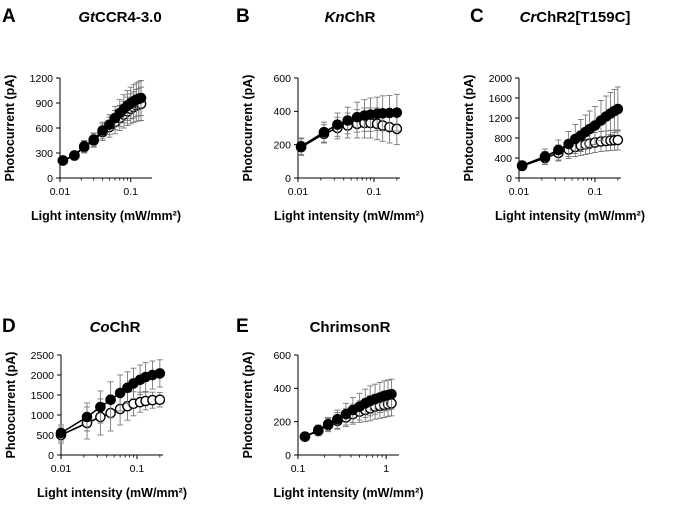 The height and width of the screenshot is (512, 688). What do you see at coordinates (43, 396) in the screenshot?
I see `y-tick-label: 1500` at bounding box center [43, 396].